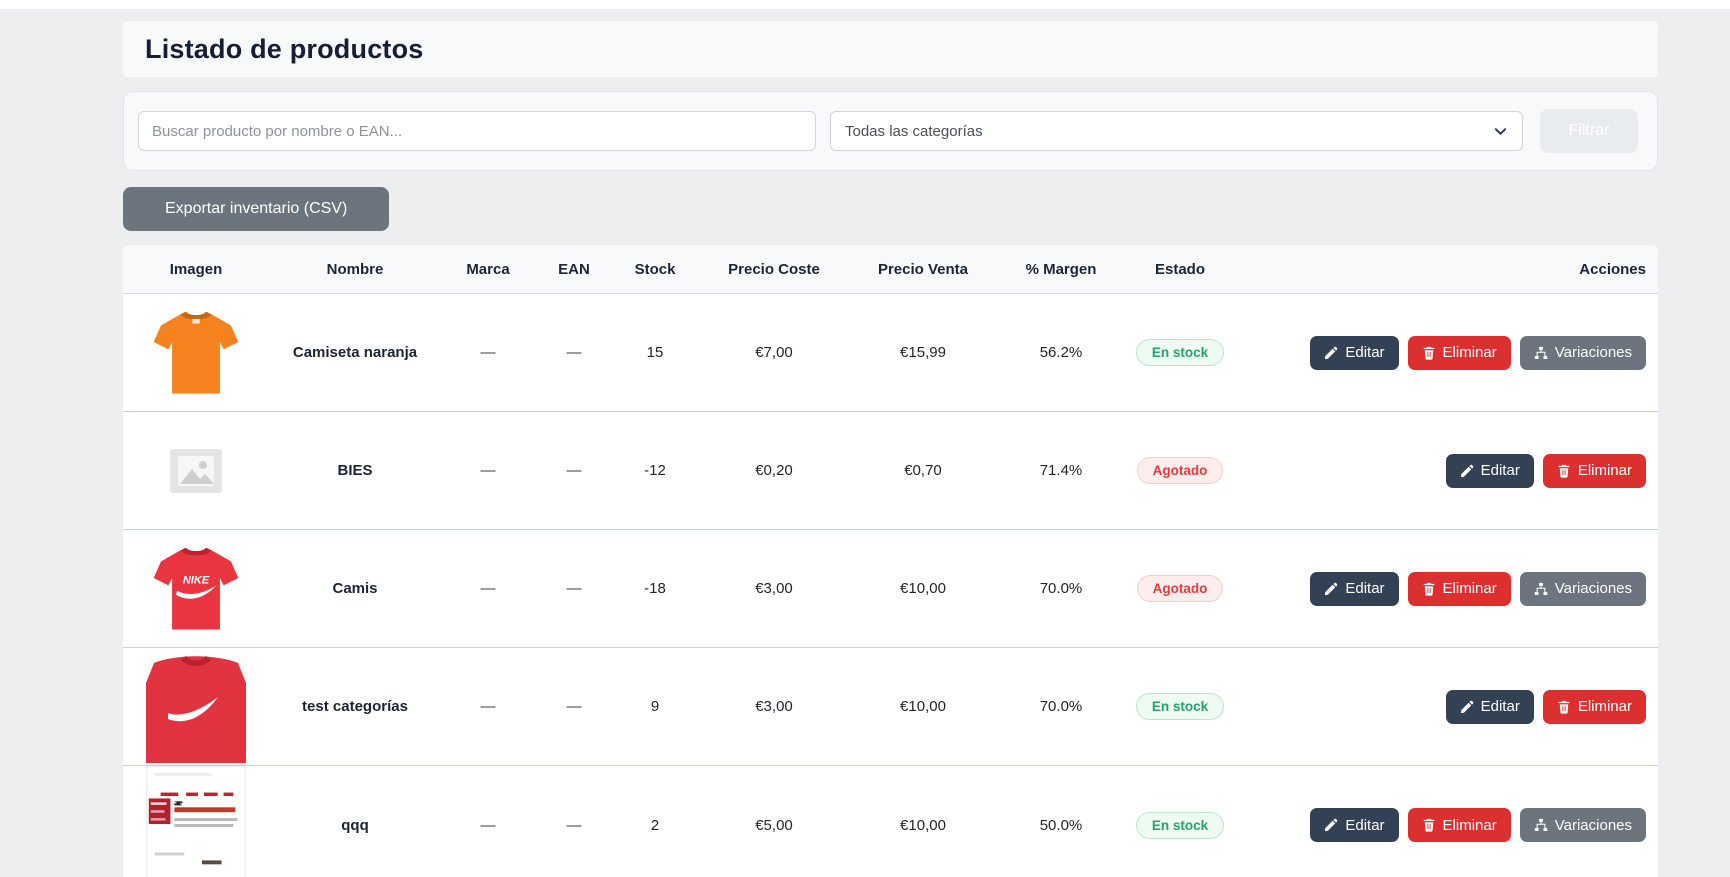 The width and height of the screenshot is (1730, 877). I want to click on red-nike-tshirt: NIKE, so click(196, 589).